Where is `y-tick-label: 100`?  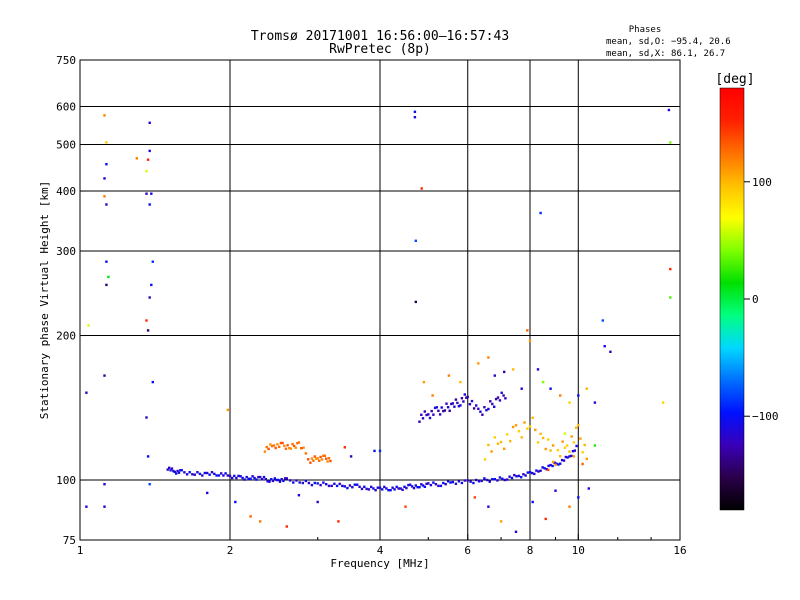
y-tick-label: 100 is located at coordinates (66, 480).